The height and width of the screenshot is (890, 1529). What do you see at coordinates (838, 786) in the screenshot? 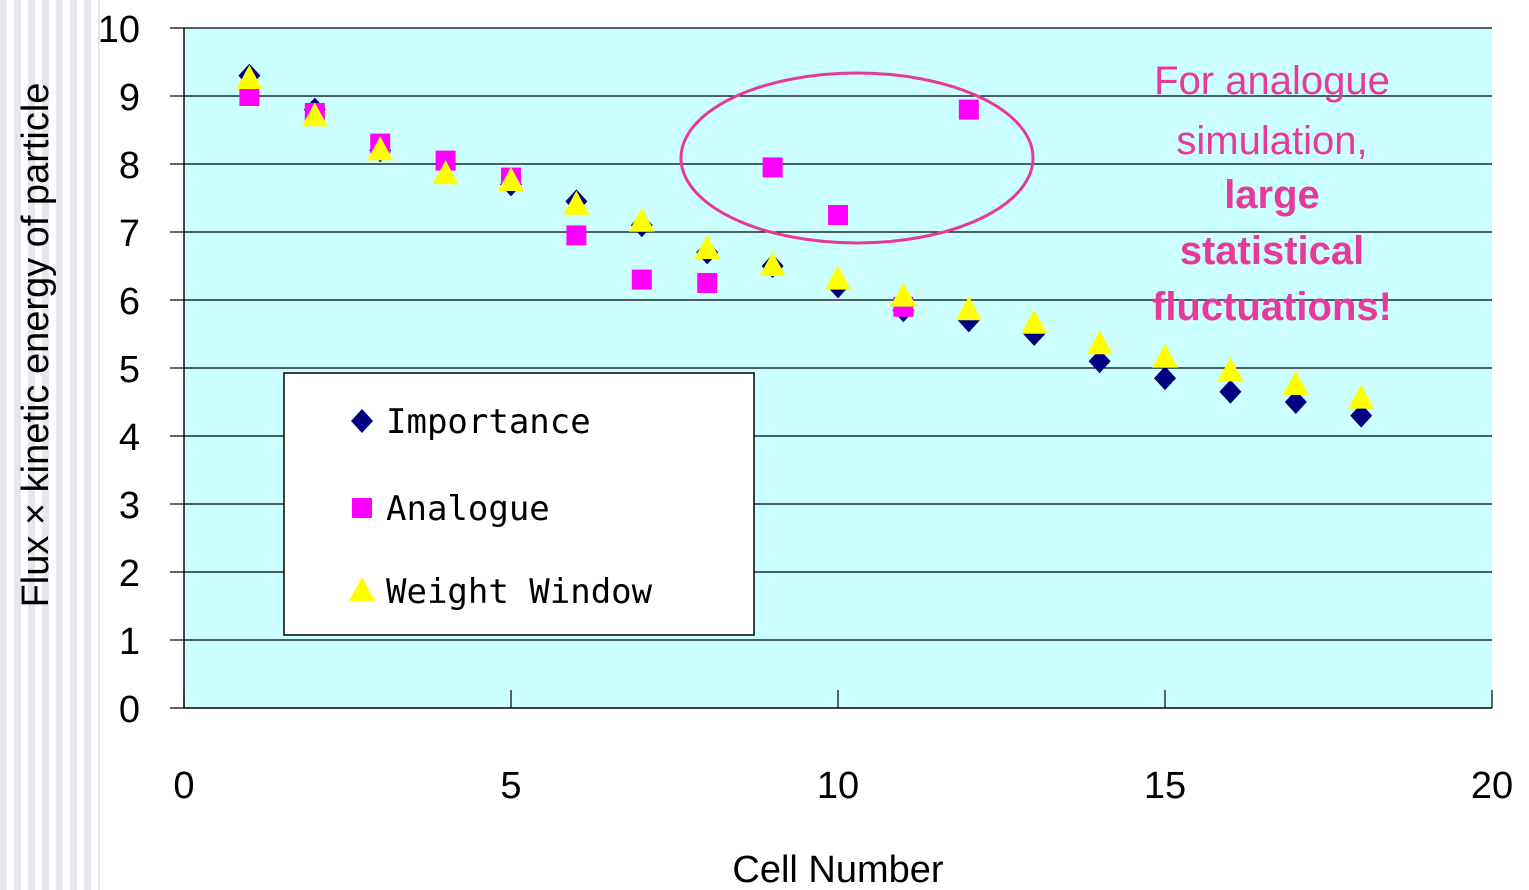
I see `x-tick-label: 10` at bounding box center [838, 786].